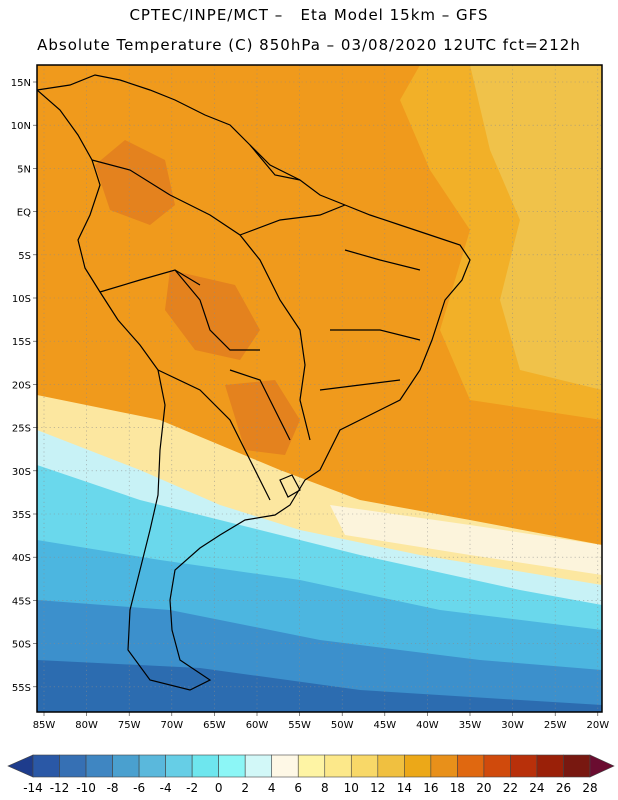  What do you see at coordinates (24, 213) in the screenshot?
I see `lat-label: EQ` at bounding box center [24, 213].